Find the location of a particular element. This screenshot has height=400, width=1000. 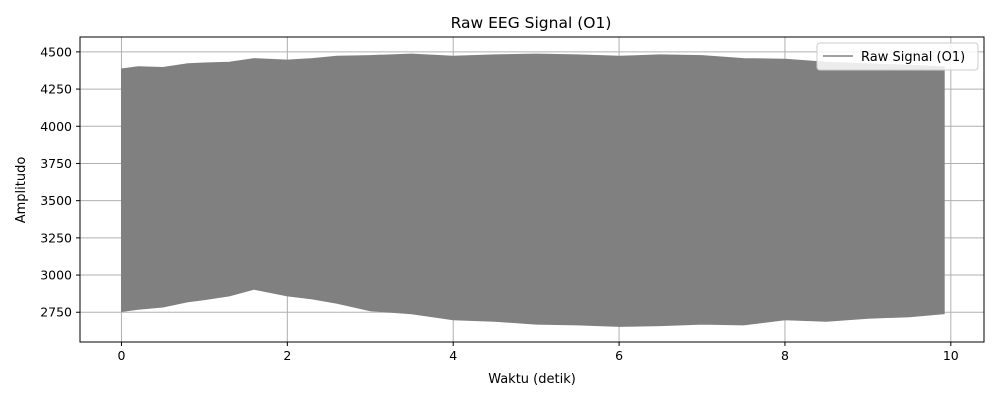

y-tick-label: 4250 is located at coordinates (56, 89).